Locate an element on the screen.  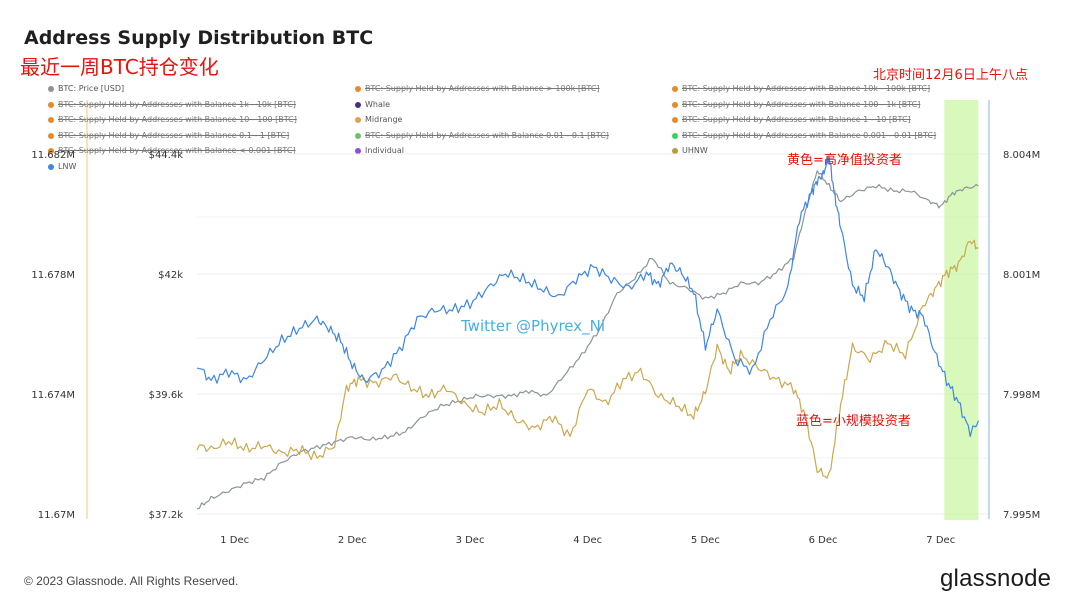
y-tick-label-price: $39.6k is located at coordinates (166, 395).